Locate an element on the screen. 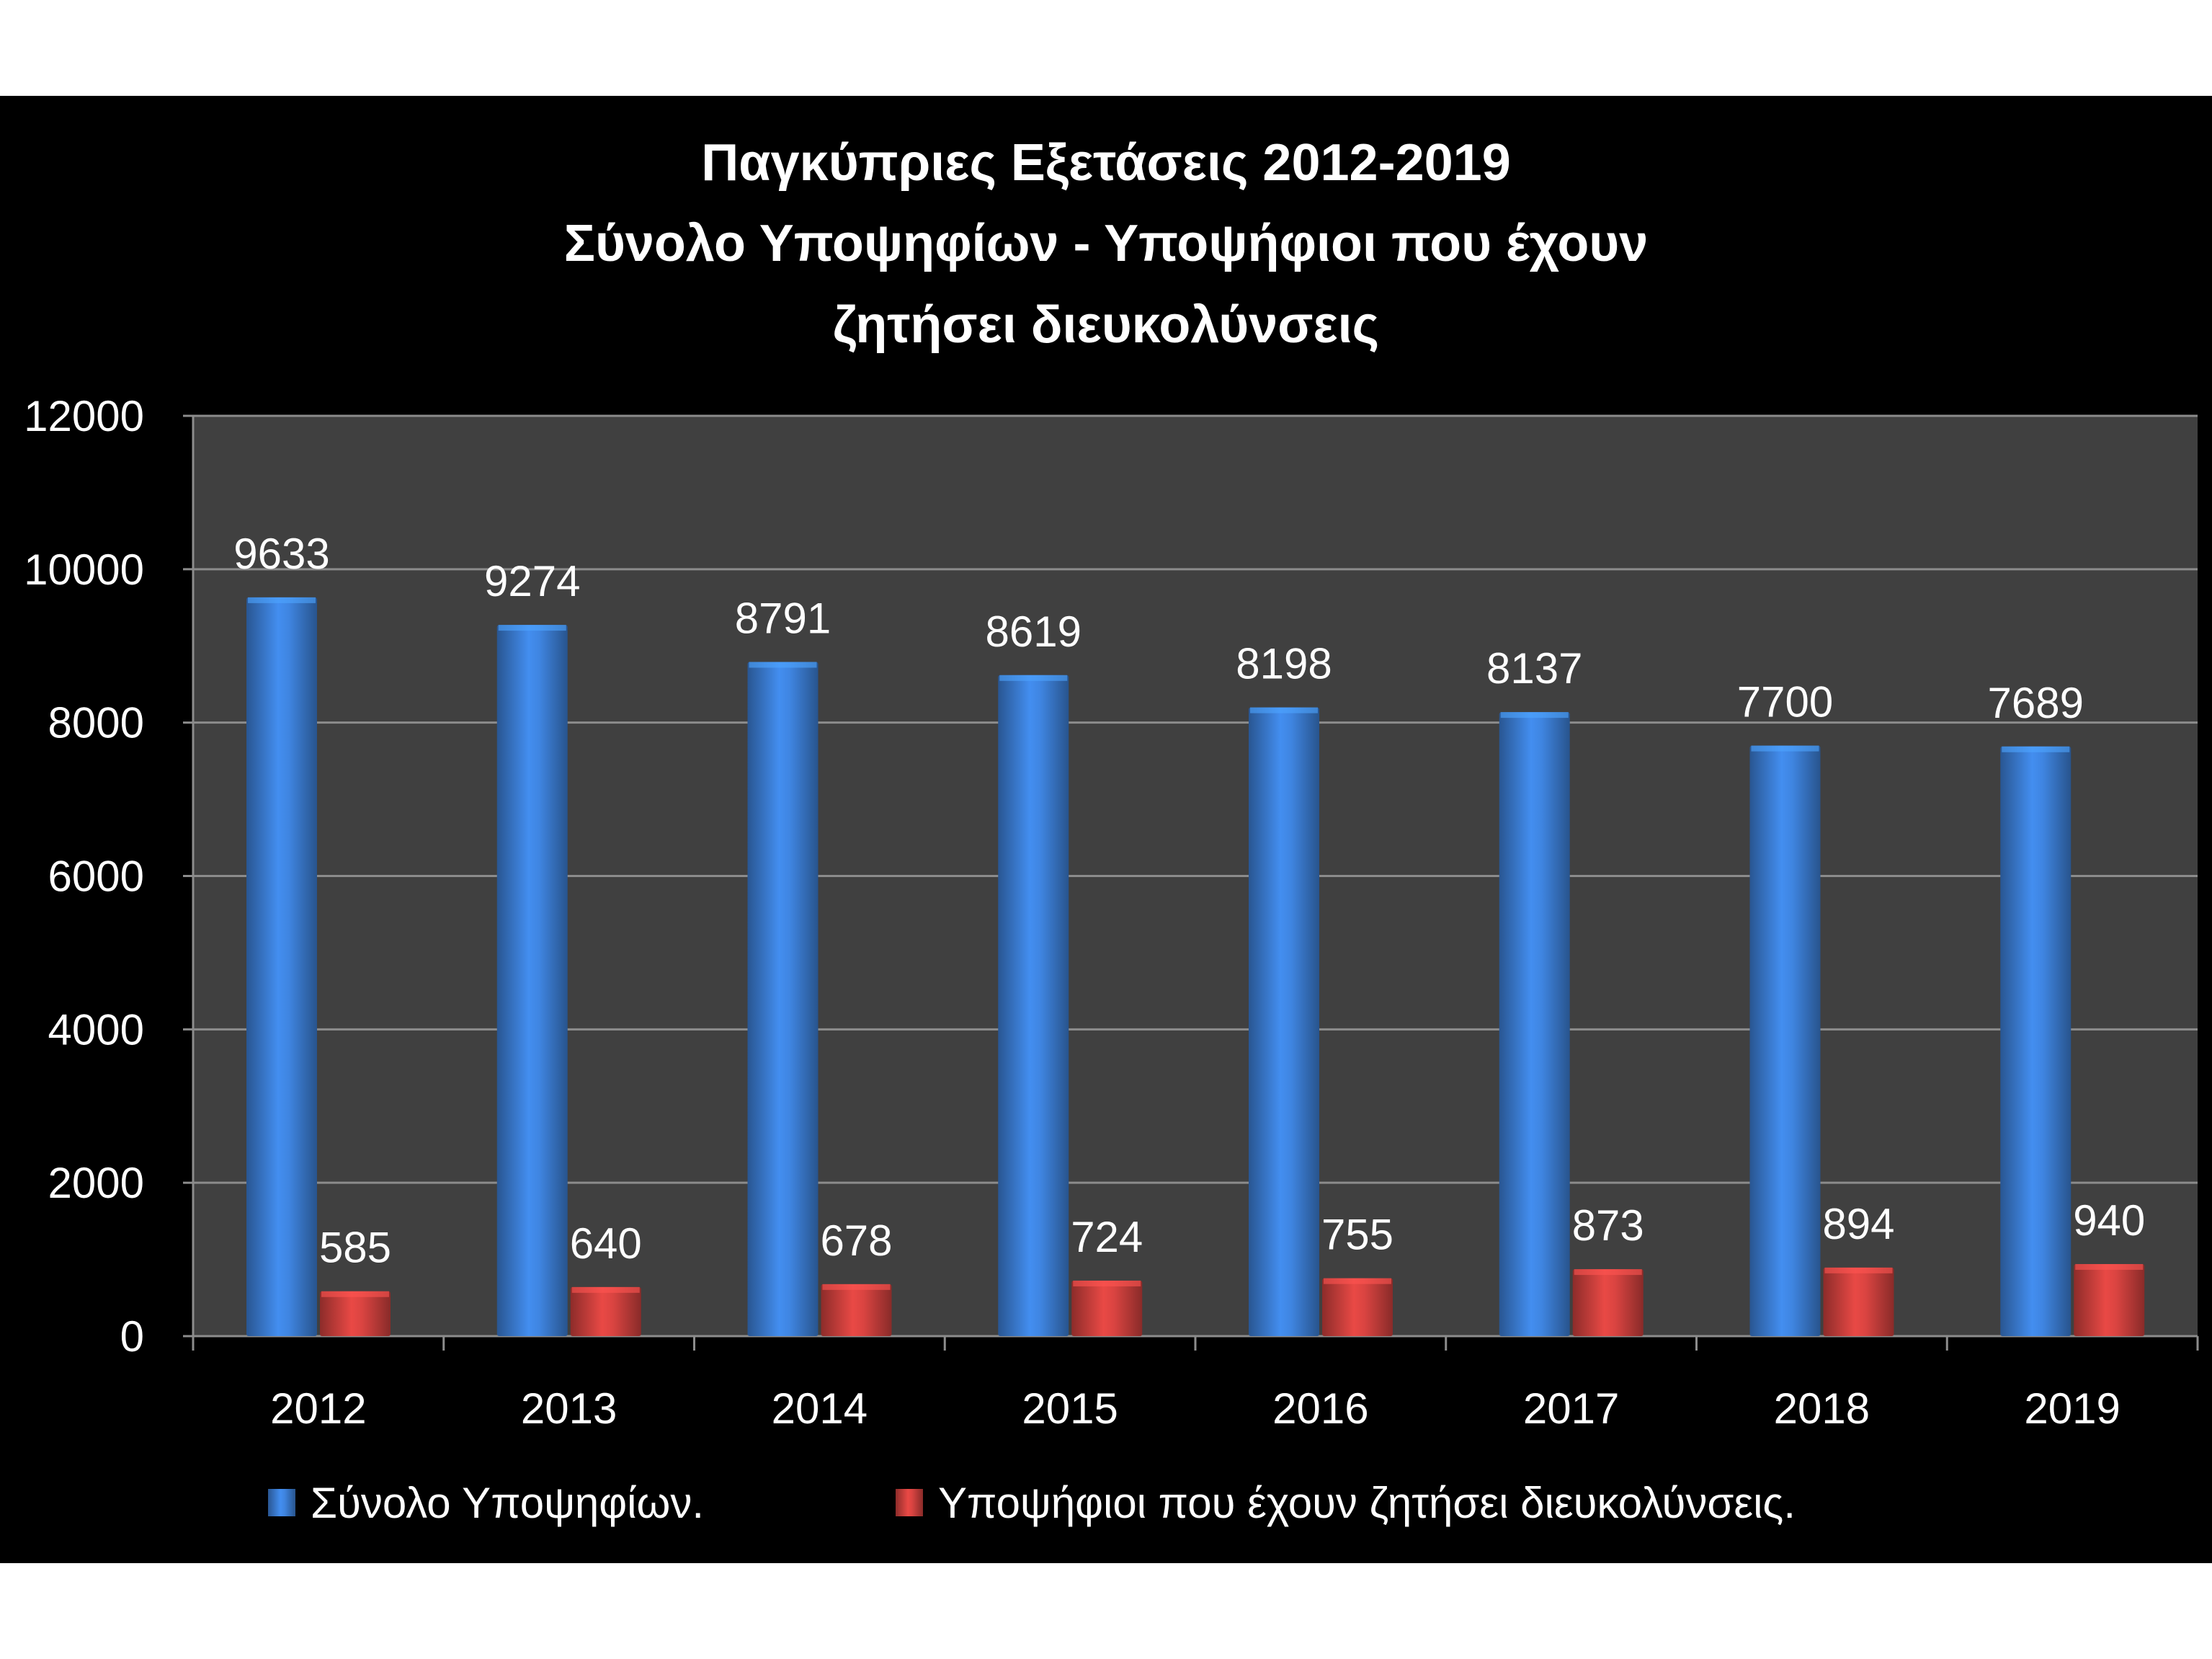 This screenshot has width=2212, height=1659. legend-label-total-candidates: Σύνολο Υποψηφίων. is located at coordinates (508, 1503).